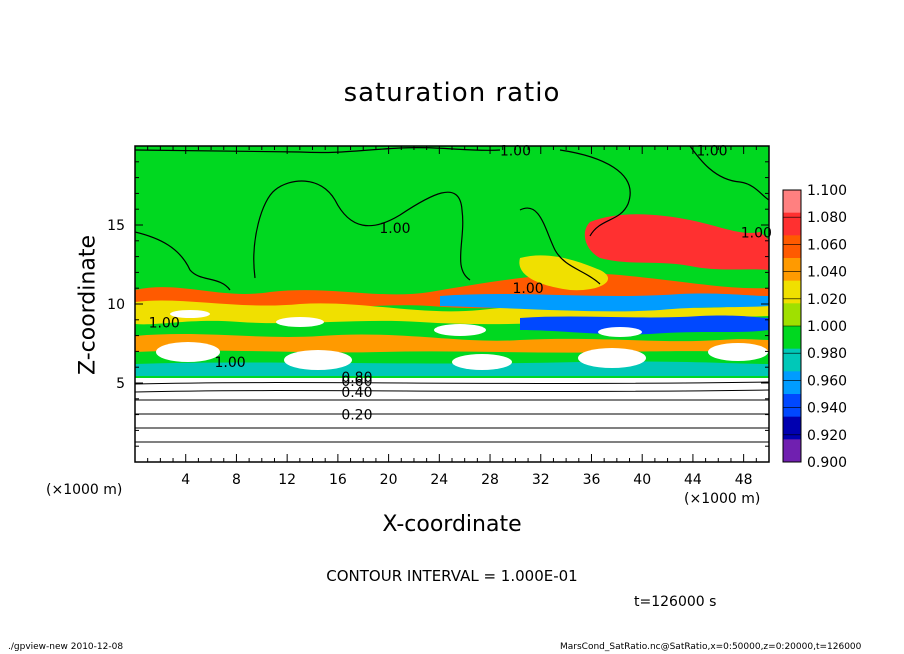 Image resolution: width=904 pixels, height=654 pixels. I want to click on contour-label: 0.80, so click(356, 378).